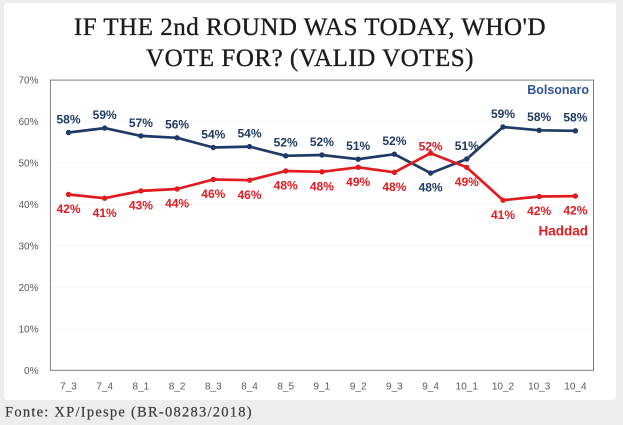  Describe the element at coordinates (310, 27) in the screenshot. I see `svg-text:IF THE 2nd ROUND WAS TODAY, WH: IF THE 2nd ROUND WAS TODAY, WHO'D` at that location.